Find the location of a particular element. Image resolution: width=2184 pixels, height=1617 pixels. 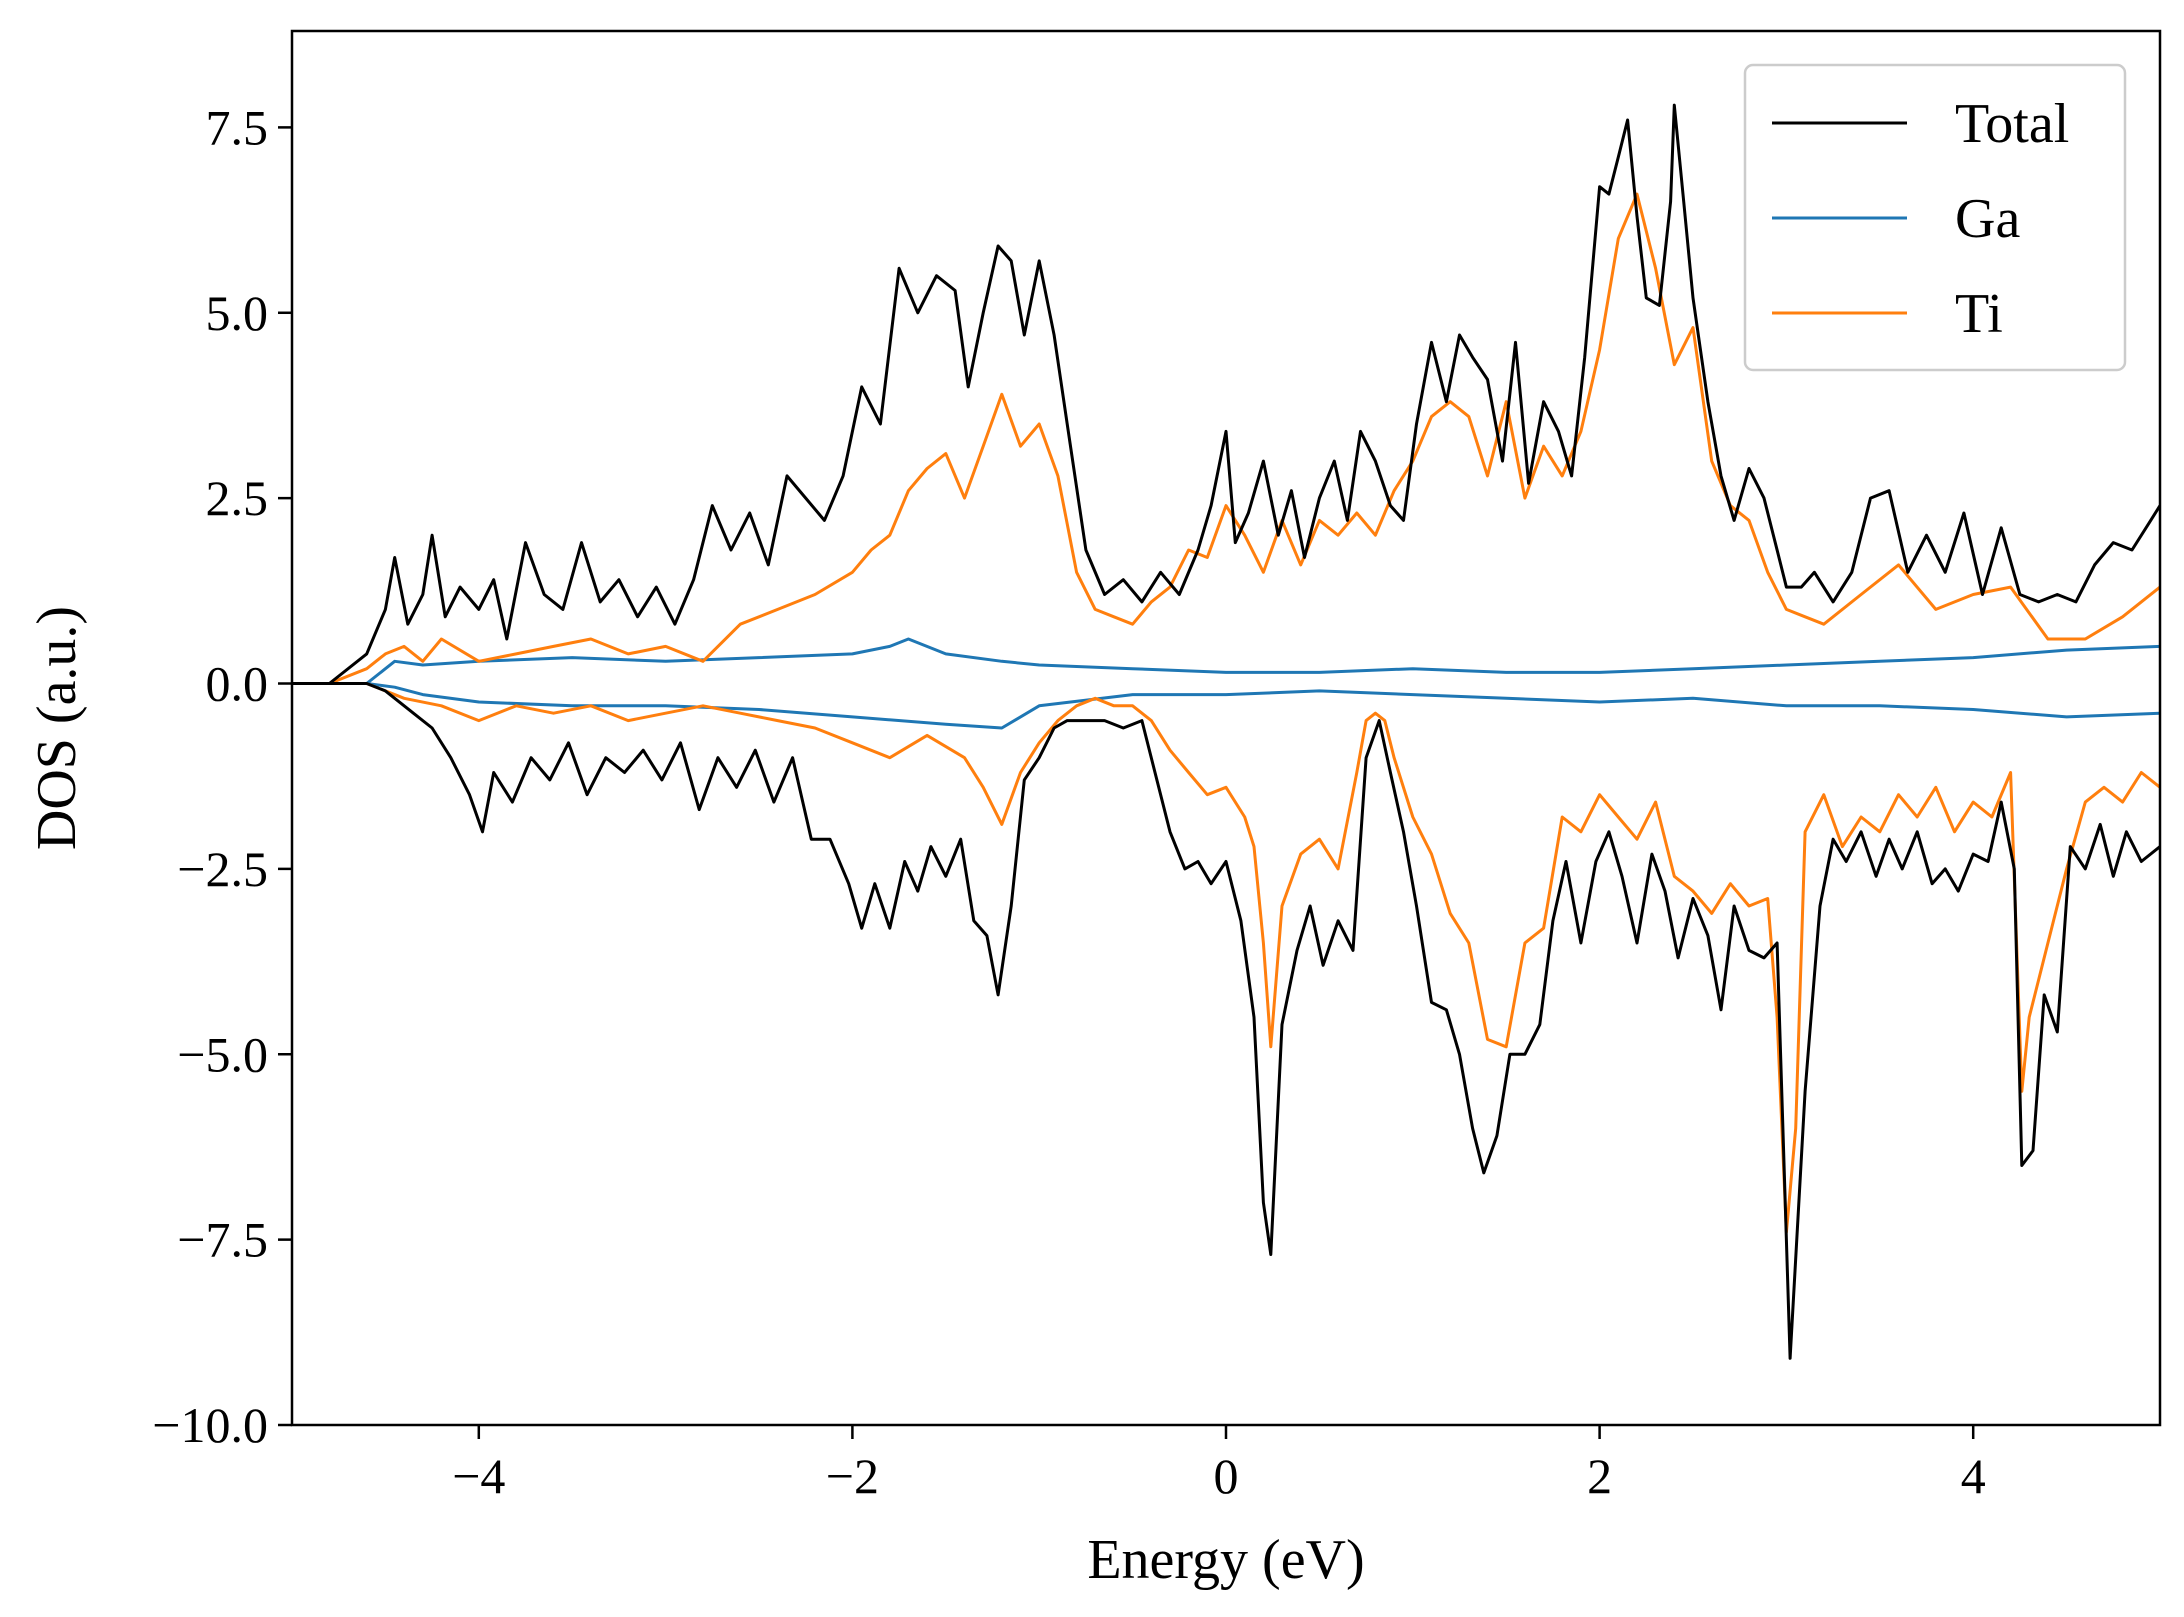

x-tick-label: 0 is located at coordinates (1226, 1476).